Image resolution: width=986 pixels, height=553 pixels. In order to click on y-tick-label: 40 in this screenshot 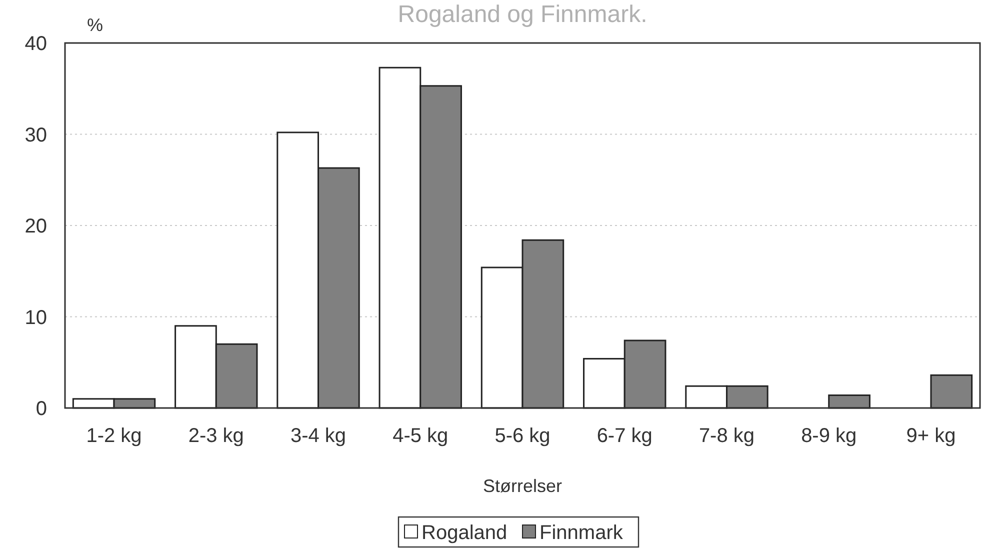, I will do `click(35, 44)`.